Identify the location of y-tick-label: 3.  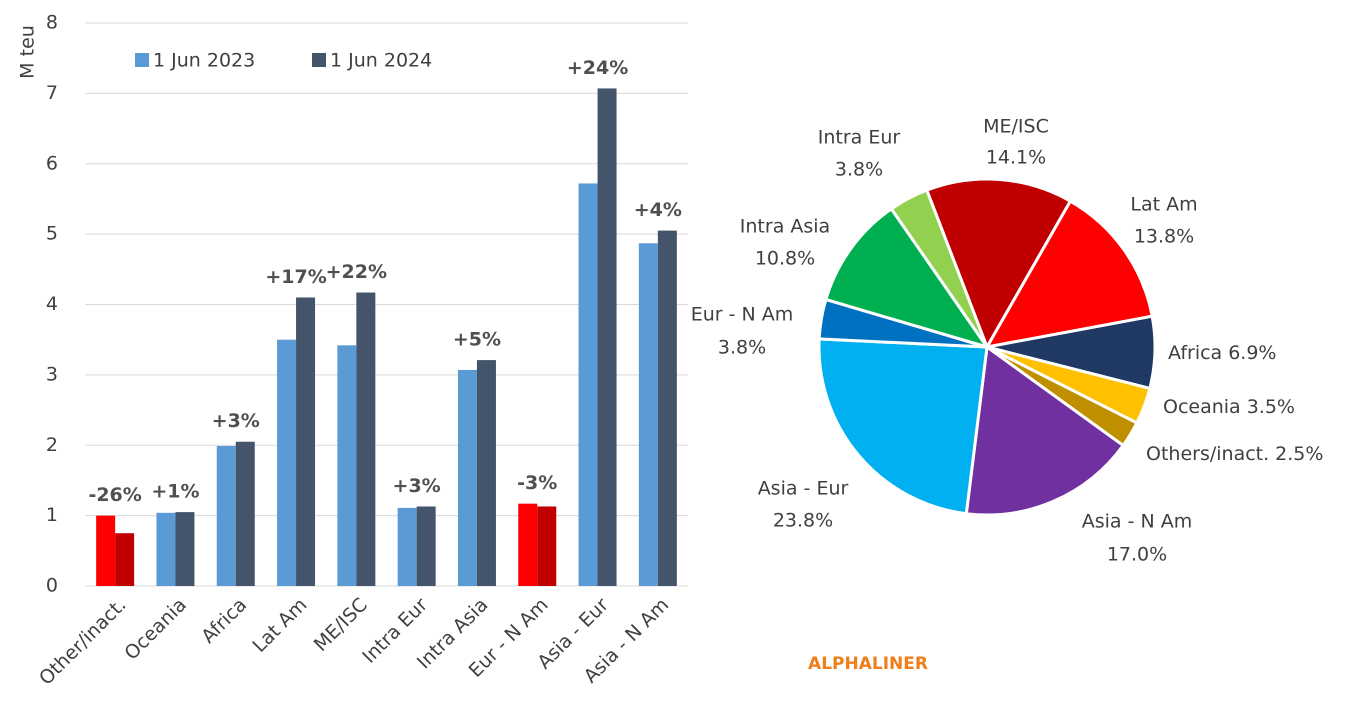
(52, 374).